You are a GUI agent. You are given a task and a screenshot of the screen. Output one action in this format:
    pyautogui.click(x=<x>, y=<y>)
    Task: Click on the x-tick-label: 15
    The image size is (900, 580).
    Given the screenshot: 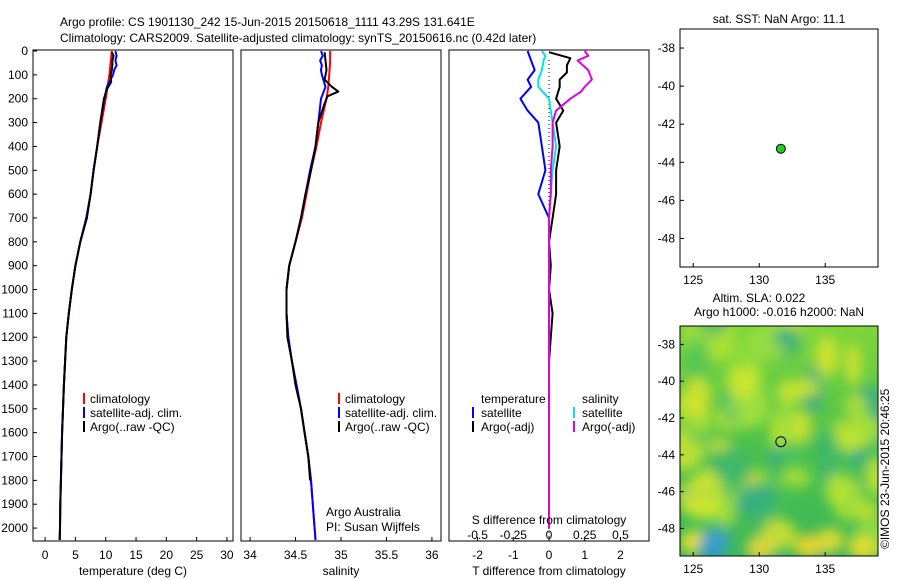 What is the action you would take?
    pyautogui.click(x=136, y=555)
    